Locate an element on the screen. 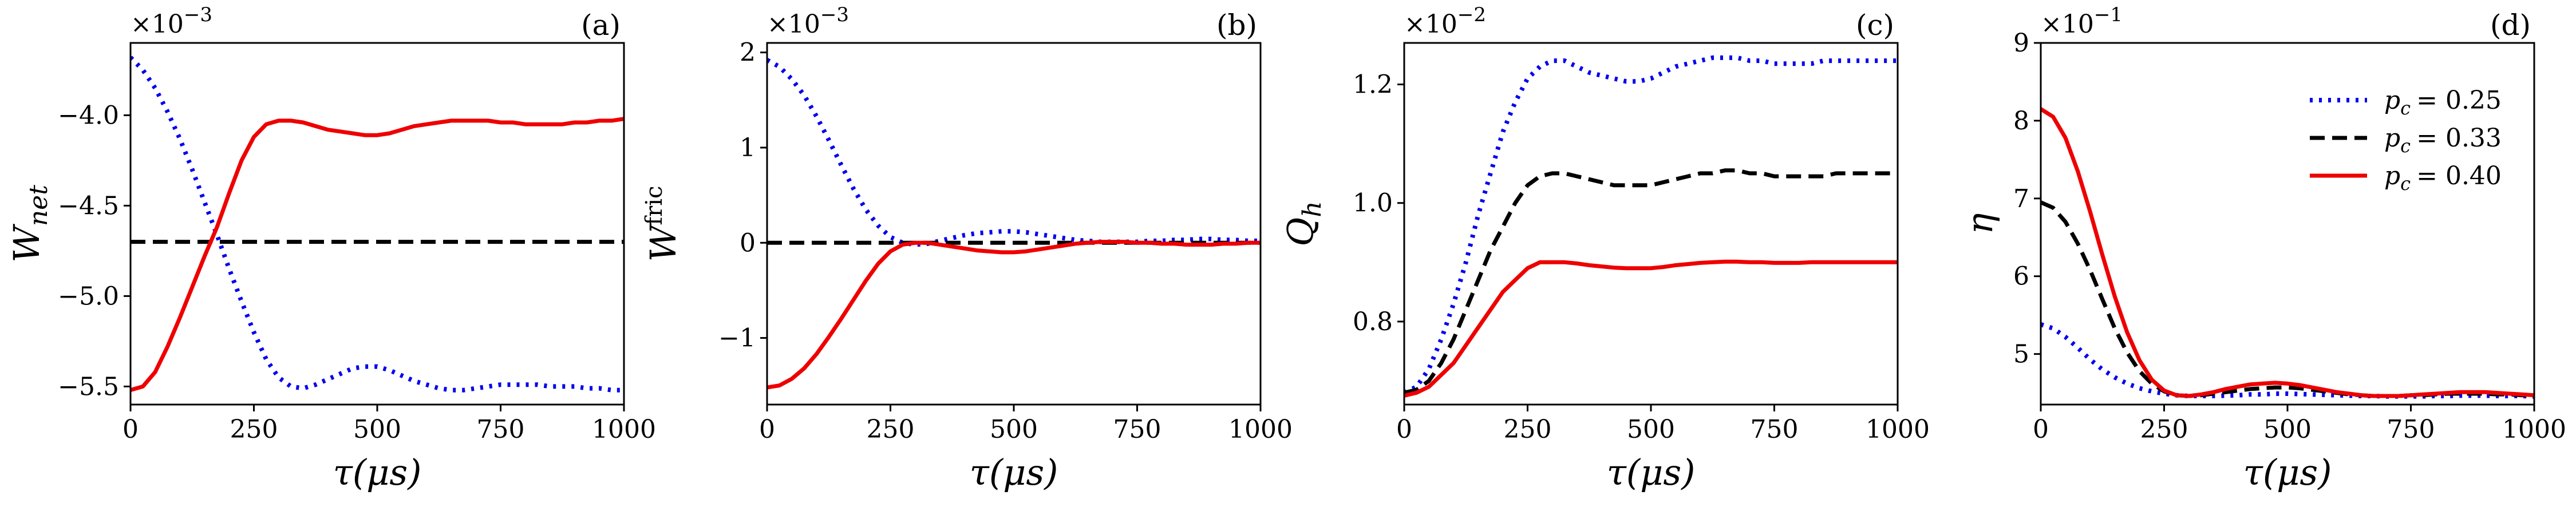  y-axis-label-main: η is located at coordinates (1980, 223).